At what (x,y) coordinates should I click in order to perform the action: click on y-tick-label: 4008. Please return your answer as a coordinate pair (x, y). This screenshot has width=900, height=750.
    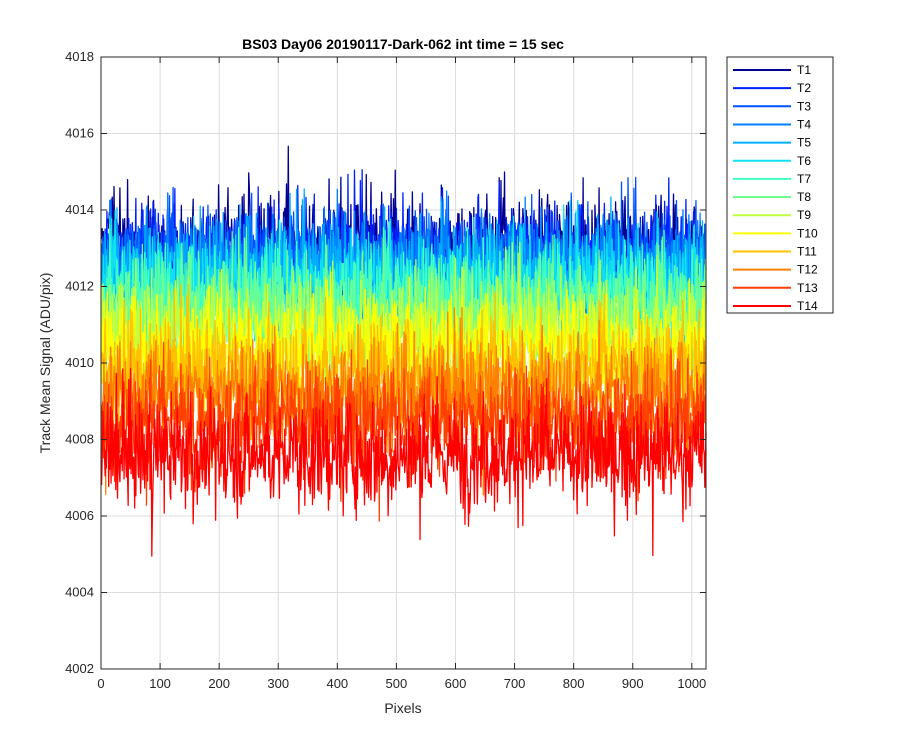
    Looking at the image, I should click on (79, 439).